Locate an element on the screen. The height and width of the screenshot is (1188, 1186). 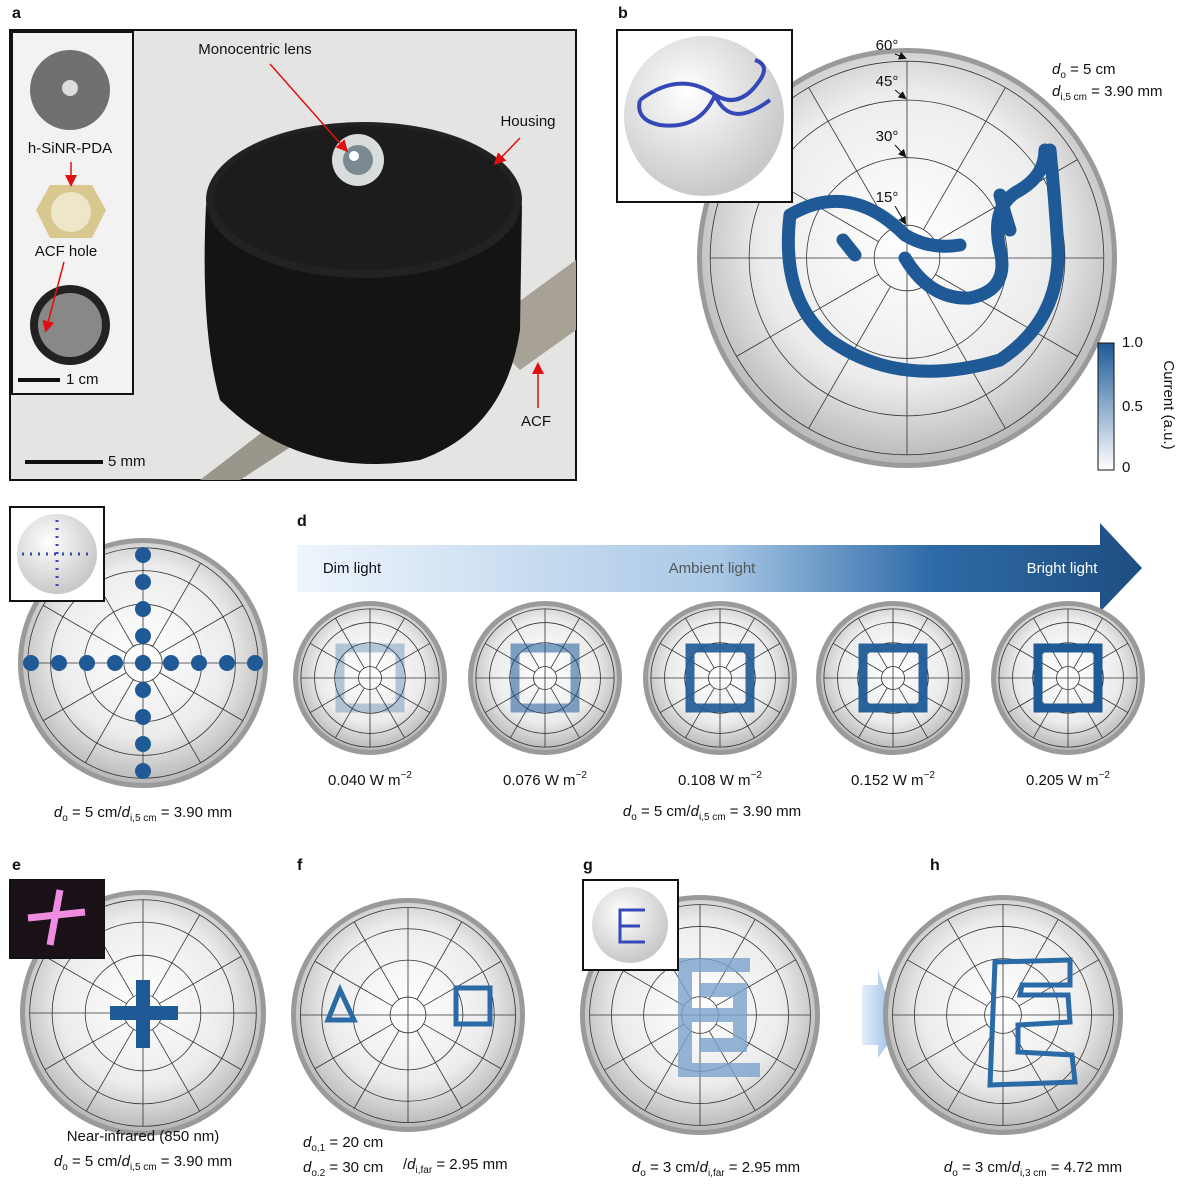
callout: ACF hole is located at coordinates (66, 251).